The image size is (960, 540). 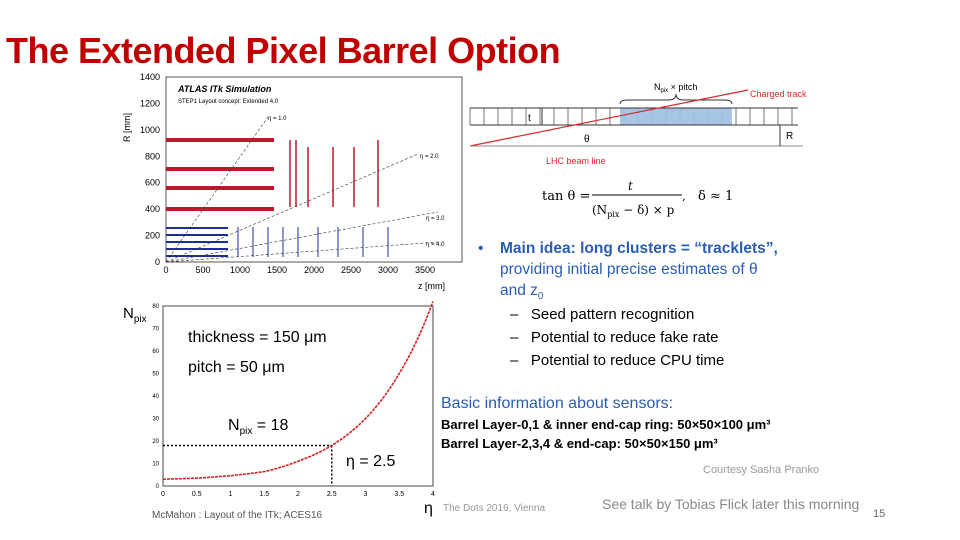 I want to click on sub-bullet-2: – Potential to reduce fake rate, so click(x=614, y=337).